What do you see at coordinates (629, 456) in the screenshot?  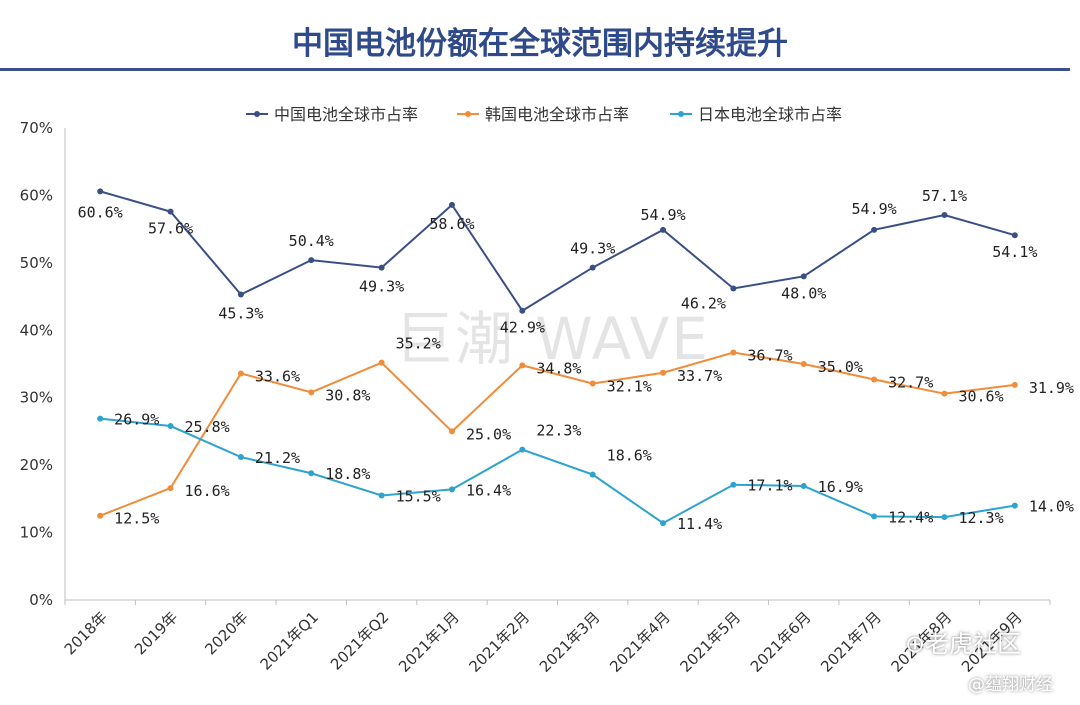 I see `data-label: 18.6%` at bounding box center [629, 456].